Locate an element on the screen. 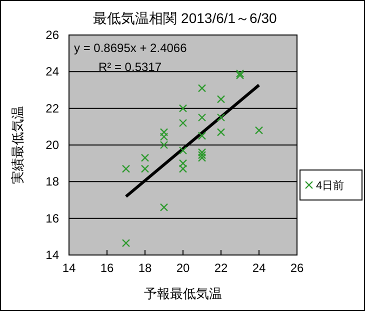 This screenshot has width=365, height=311. x-tick-label: 20 is located at coordinates (183, 268).